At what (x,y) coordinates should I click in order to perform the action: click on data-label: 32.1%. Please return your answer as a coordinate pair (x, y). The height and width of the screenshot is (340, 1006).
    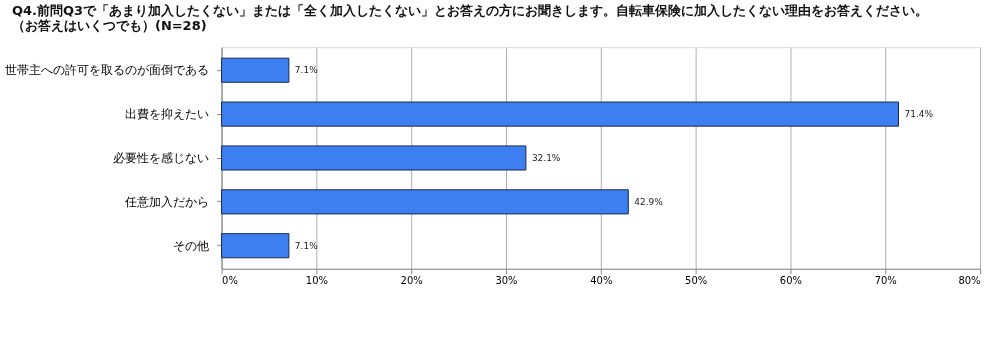
    Looking at the image, I should click on (546, 157).